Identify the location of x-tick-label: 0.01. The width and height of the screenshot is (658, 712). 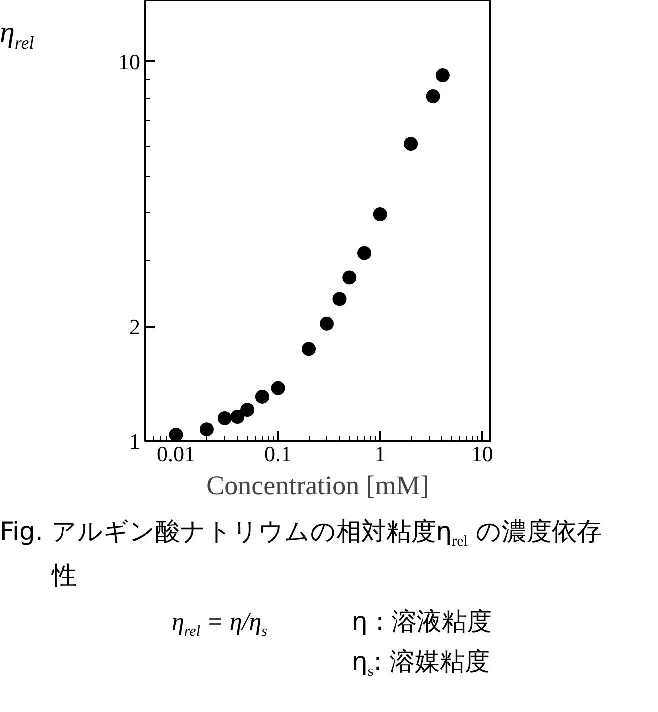
(176, 454).